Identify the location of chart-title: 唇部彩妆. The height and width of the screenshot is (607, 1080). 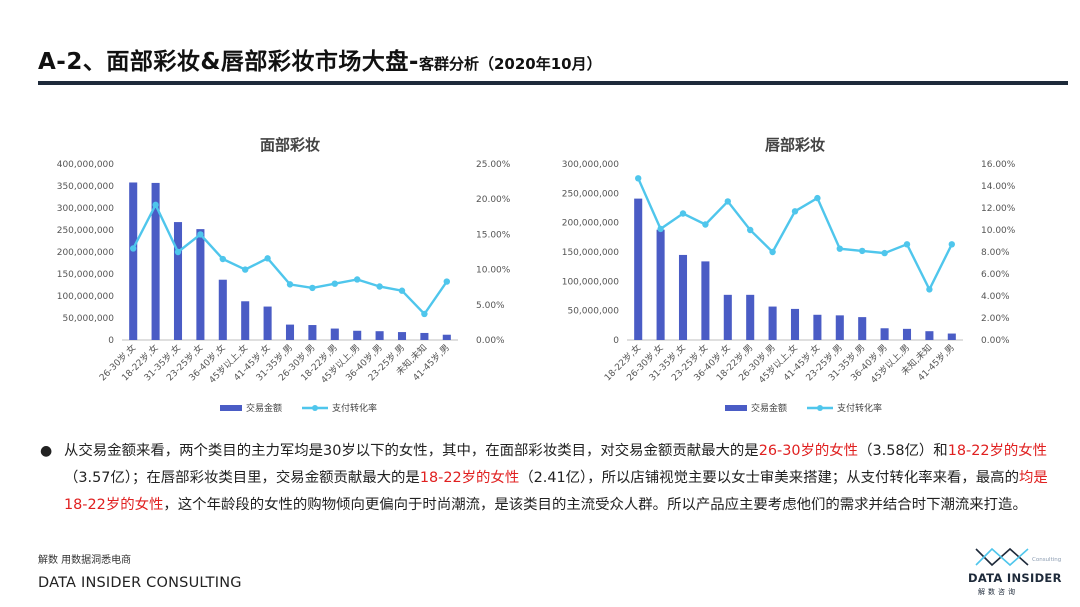
(795, 145).